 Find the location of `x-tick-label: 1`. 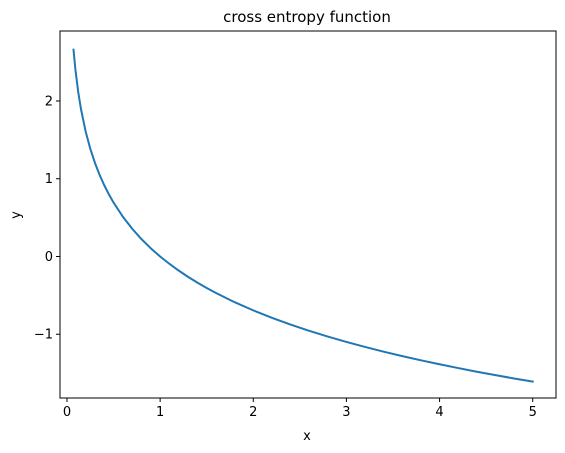

x-tick-label: 1 is located at coordinates (160, 412).